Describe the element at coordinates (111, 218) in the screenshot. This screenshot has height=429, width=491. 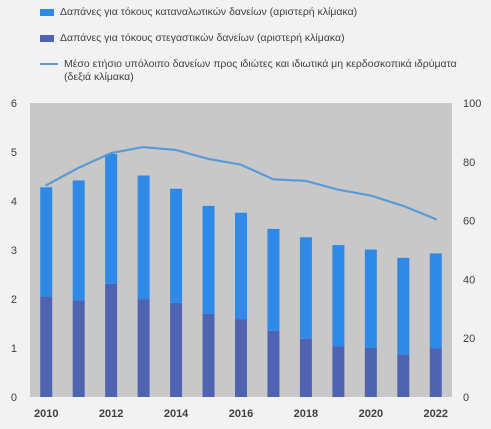
I see `bar-consumer-2012` at that location.